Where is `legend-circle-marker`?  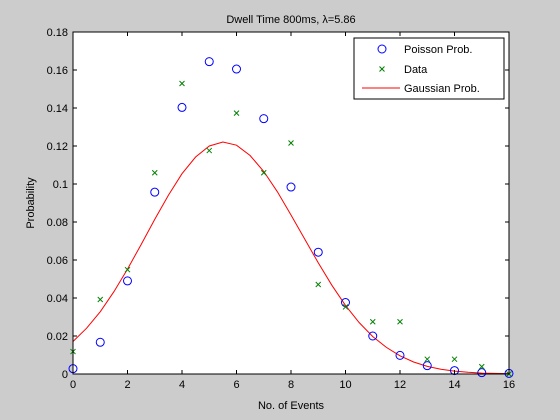 legend-circle-marker is located at coordinates (382, 49).